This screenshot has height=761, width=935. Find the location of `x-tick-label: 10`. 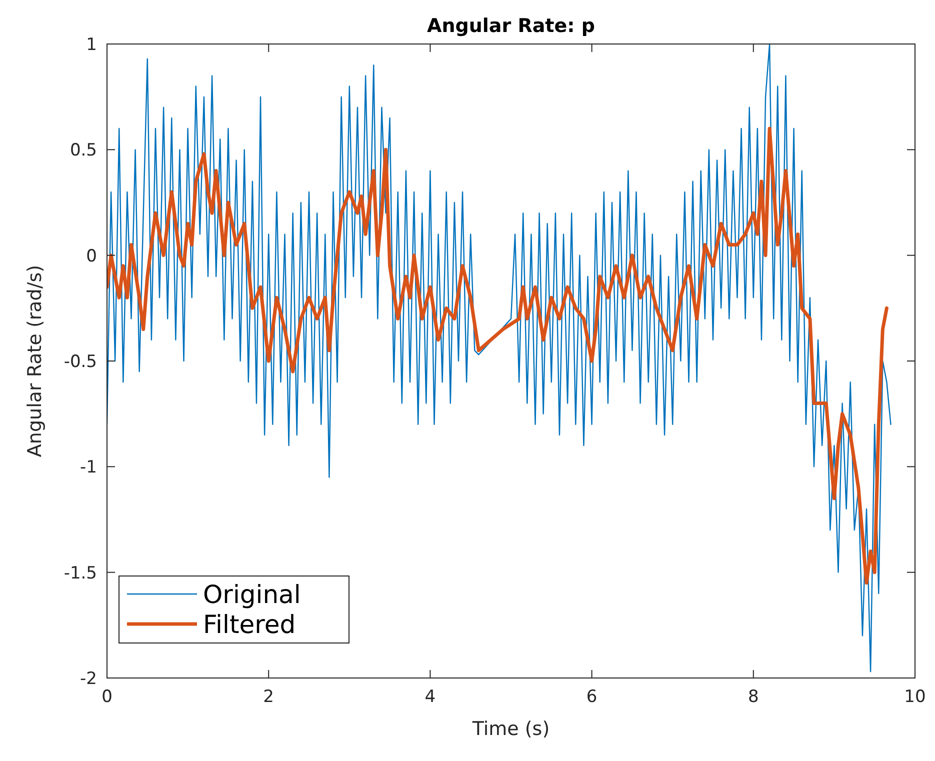

x-tick-label: 10 is located at coordinates (915, 697).